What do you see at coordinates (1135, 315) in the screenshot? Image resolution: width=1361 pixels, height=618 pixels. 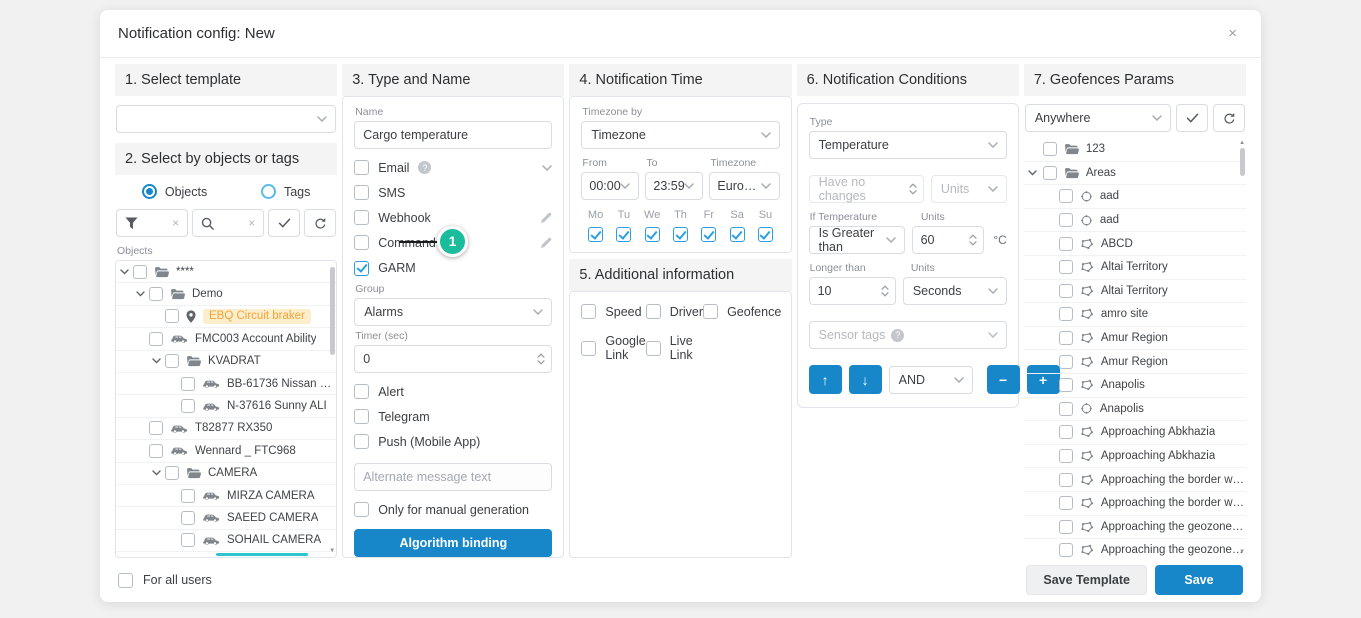 I see `geofence-tree-row: amro site` at bounding box center [1135, 315].